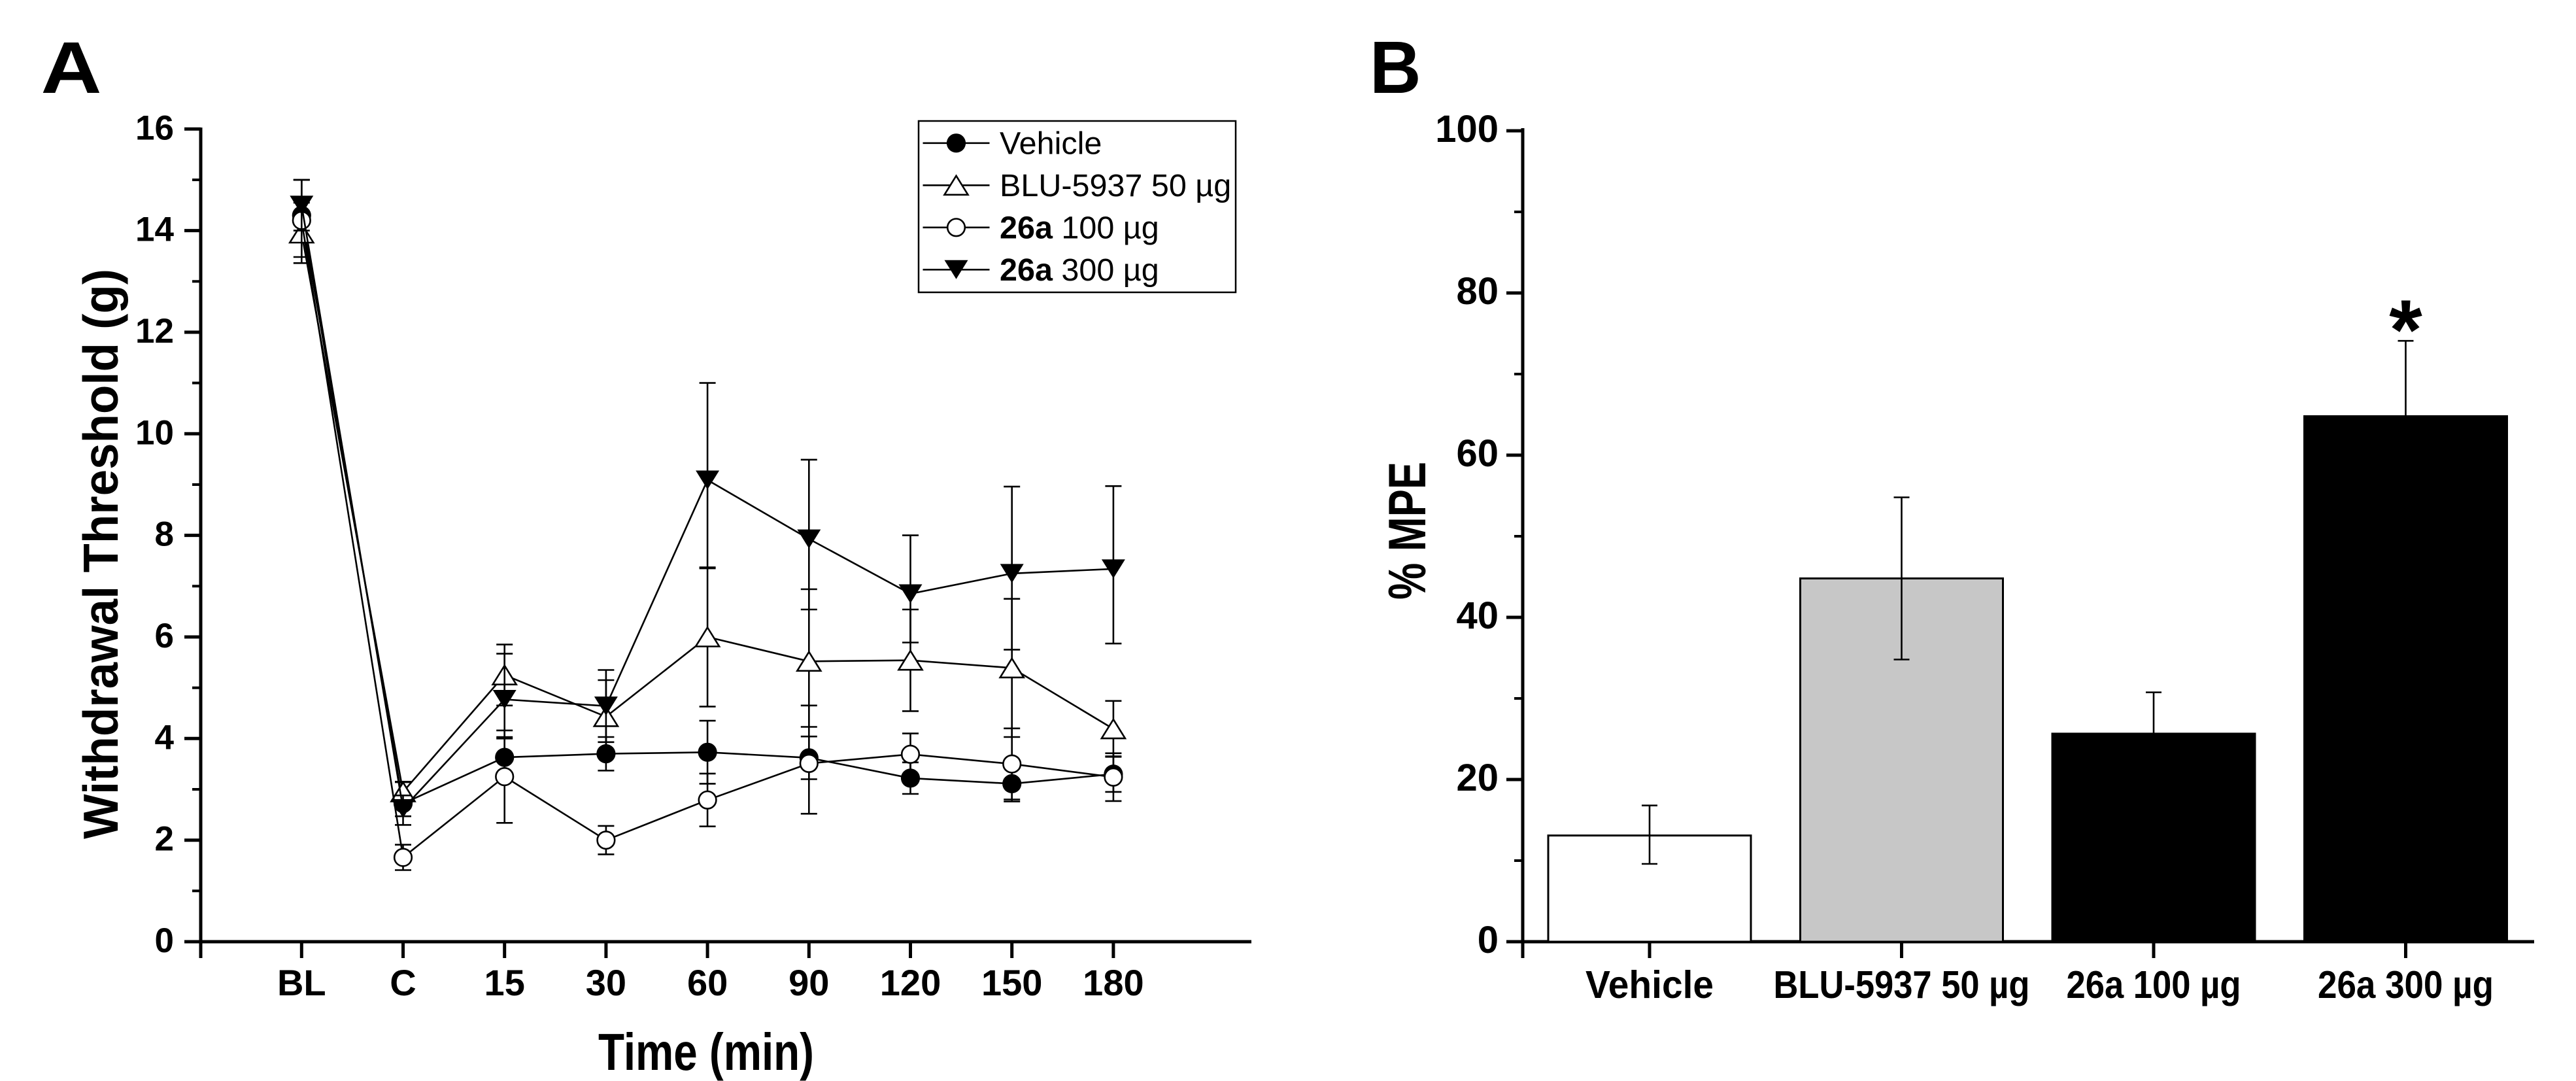 This screenshot has height=1081, width=2576. Describe the element at coordinates (706, 1052) in the screenshot. I see `svg-text: Time (min)` at that location.